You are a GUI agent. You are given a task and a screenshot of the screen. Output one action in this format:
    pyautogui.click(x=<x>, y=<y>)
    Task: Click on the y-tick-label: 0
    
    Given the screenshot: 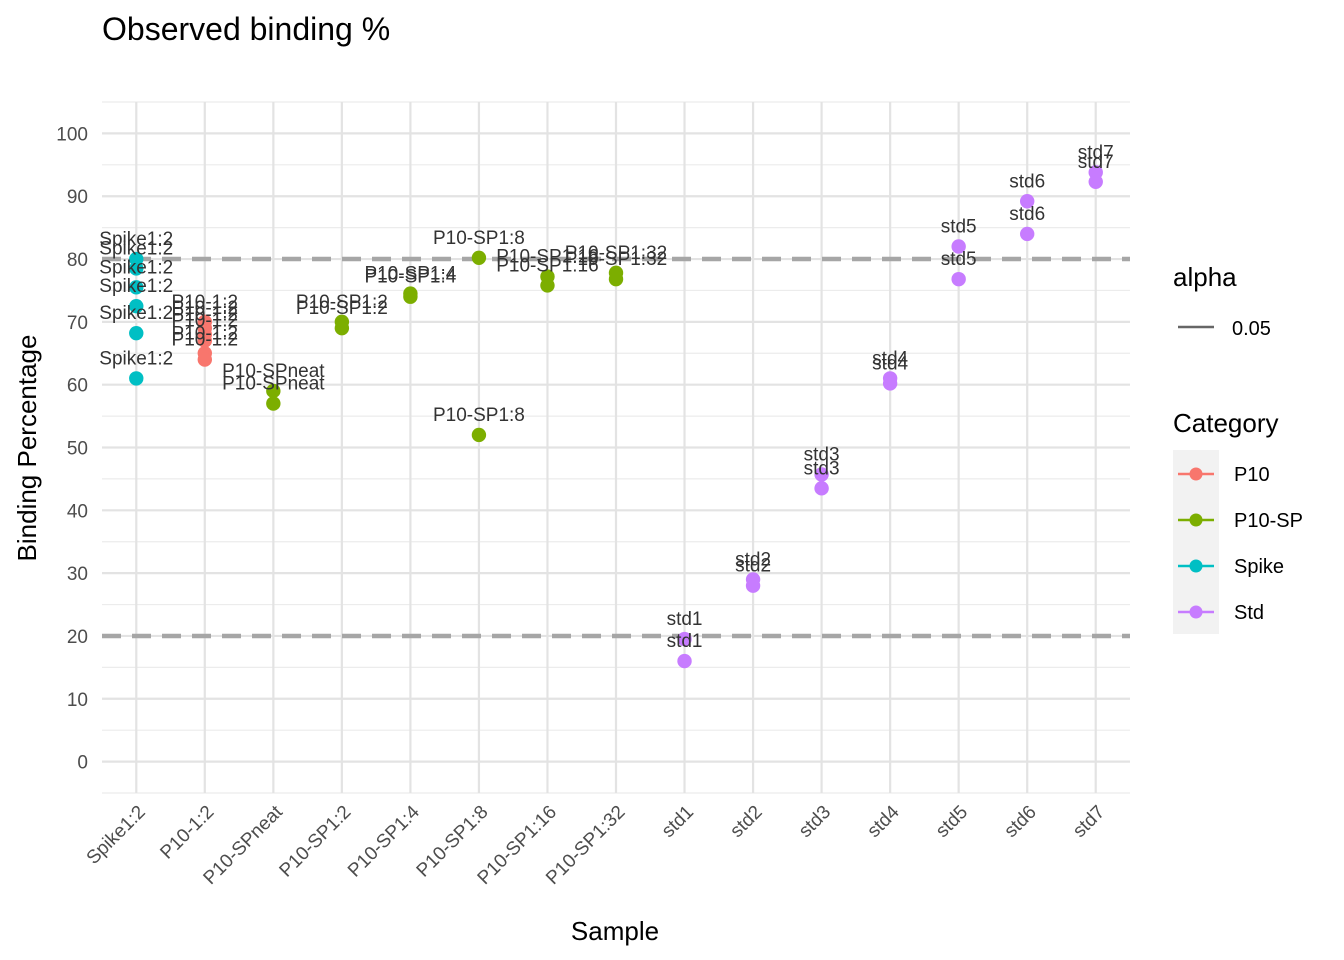 What is the action you would take?
    pyautogui.click(x=82, y=763)
    